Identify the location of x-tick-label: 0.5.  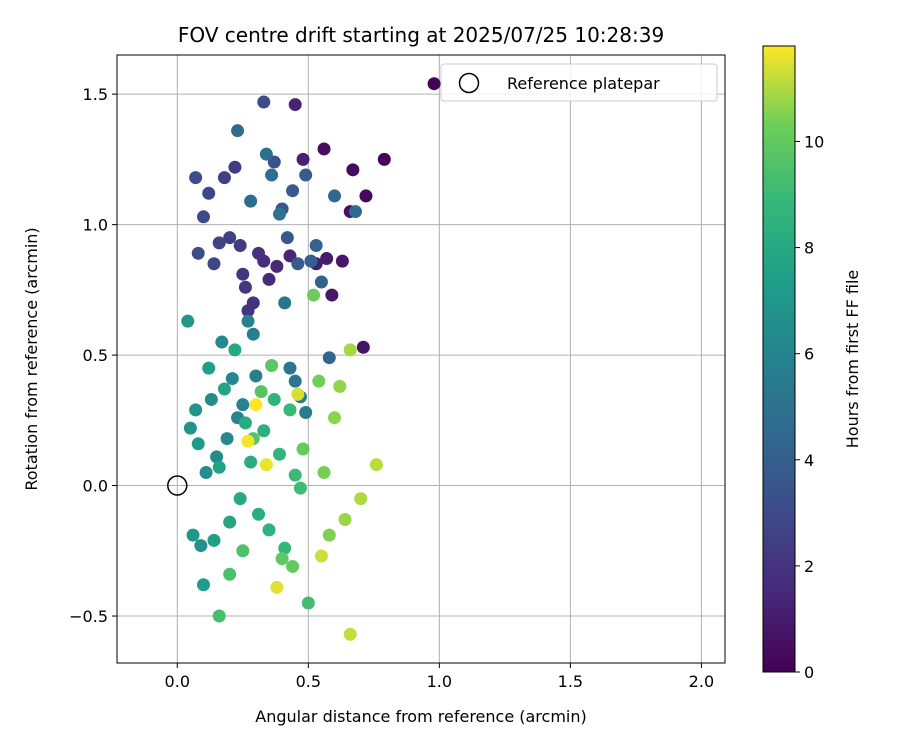
(308, 681).